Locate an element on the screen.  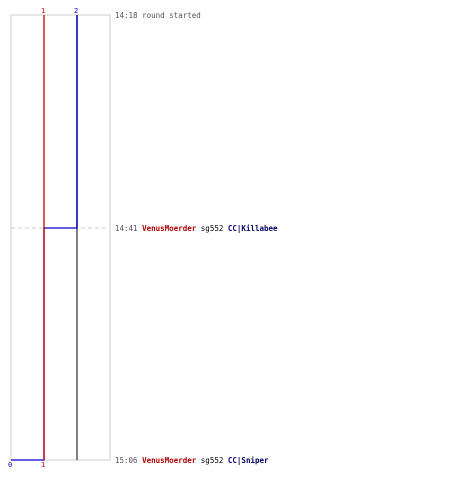
event-time: 14:41 is located at coordinates (126, 228).